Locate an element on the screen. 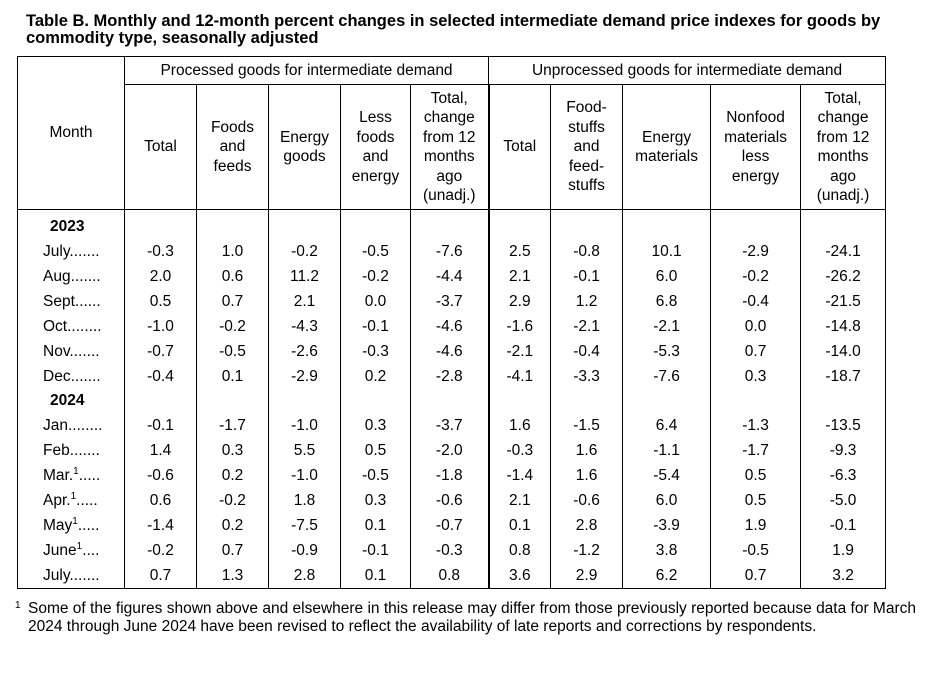 This screenshot has height=673, width=940. value-cell: 1.6 is located at coordinates (586, 450).